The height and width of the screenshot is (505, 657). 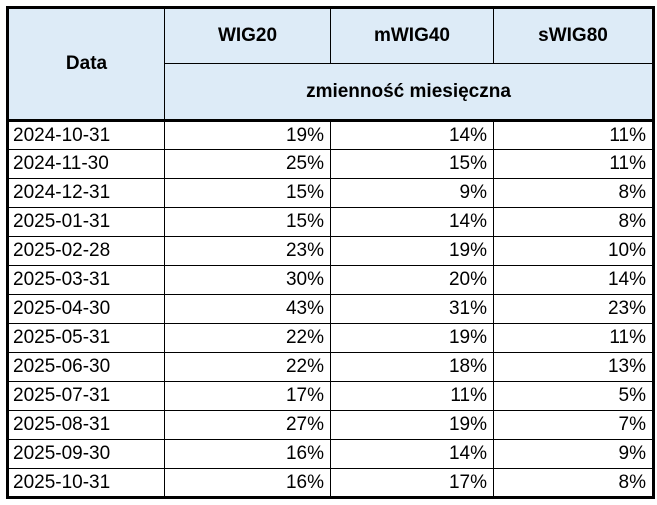 What do you see at coordinates (573, 35) in the screenshot?
I see `column-header-swig80: sWIG80` at bounding box center [573, 35].